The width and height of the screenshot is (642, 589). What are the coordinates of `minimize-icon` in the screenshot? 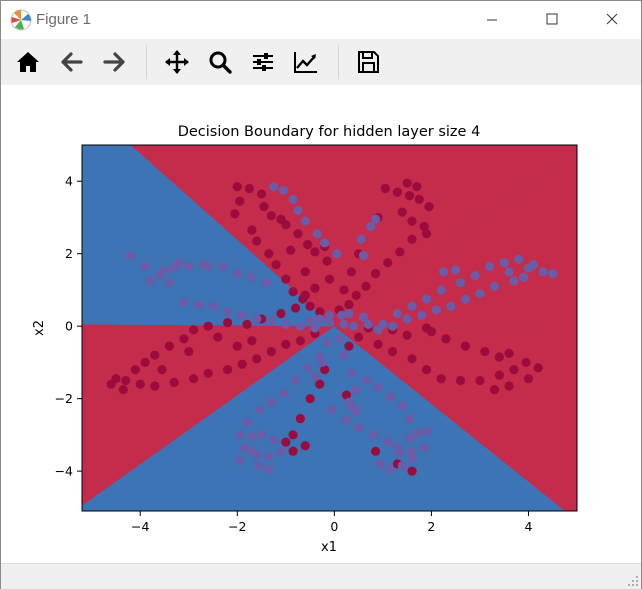 It's located at (492, 20).